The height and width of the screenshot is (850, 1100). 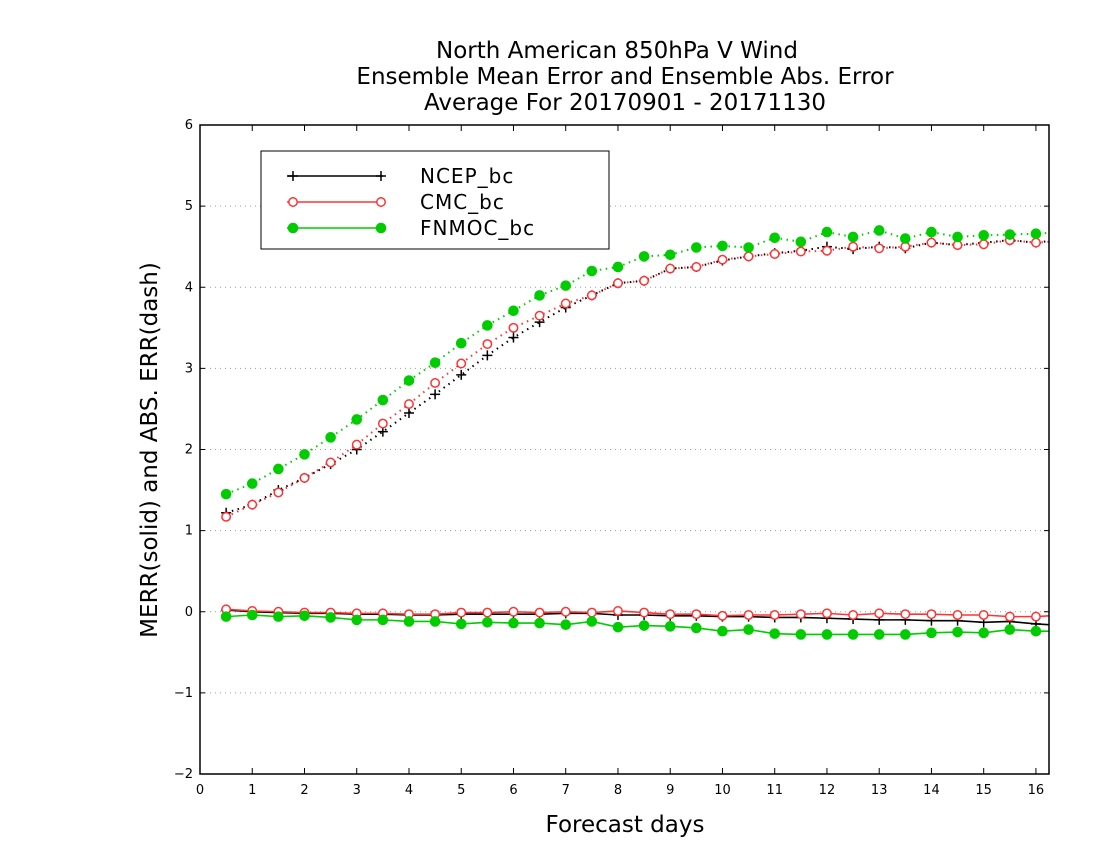 What do you see at coordinates (462, 202) in the screenshot?
I see `legend-label: CMC_bc` at bounding box center [462, 202].